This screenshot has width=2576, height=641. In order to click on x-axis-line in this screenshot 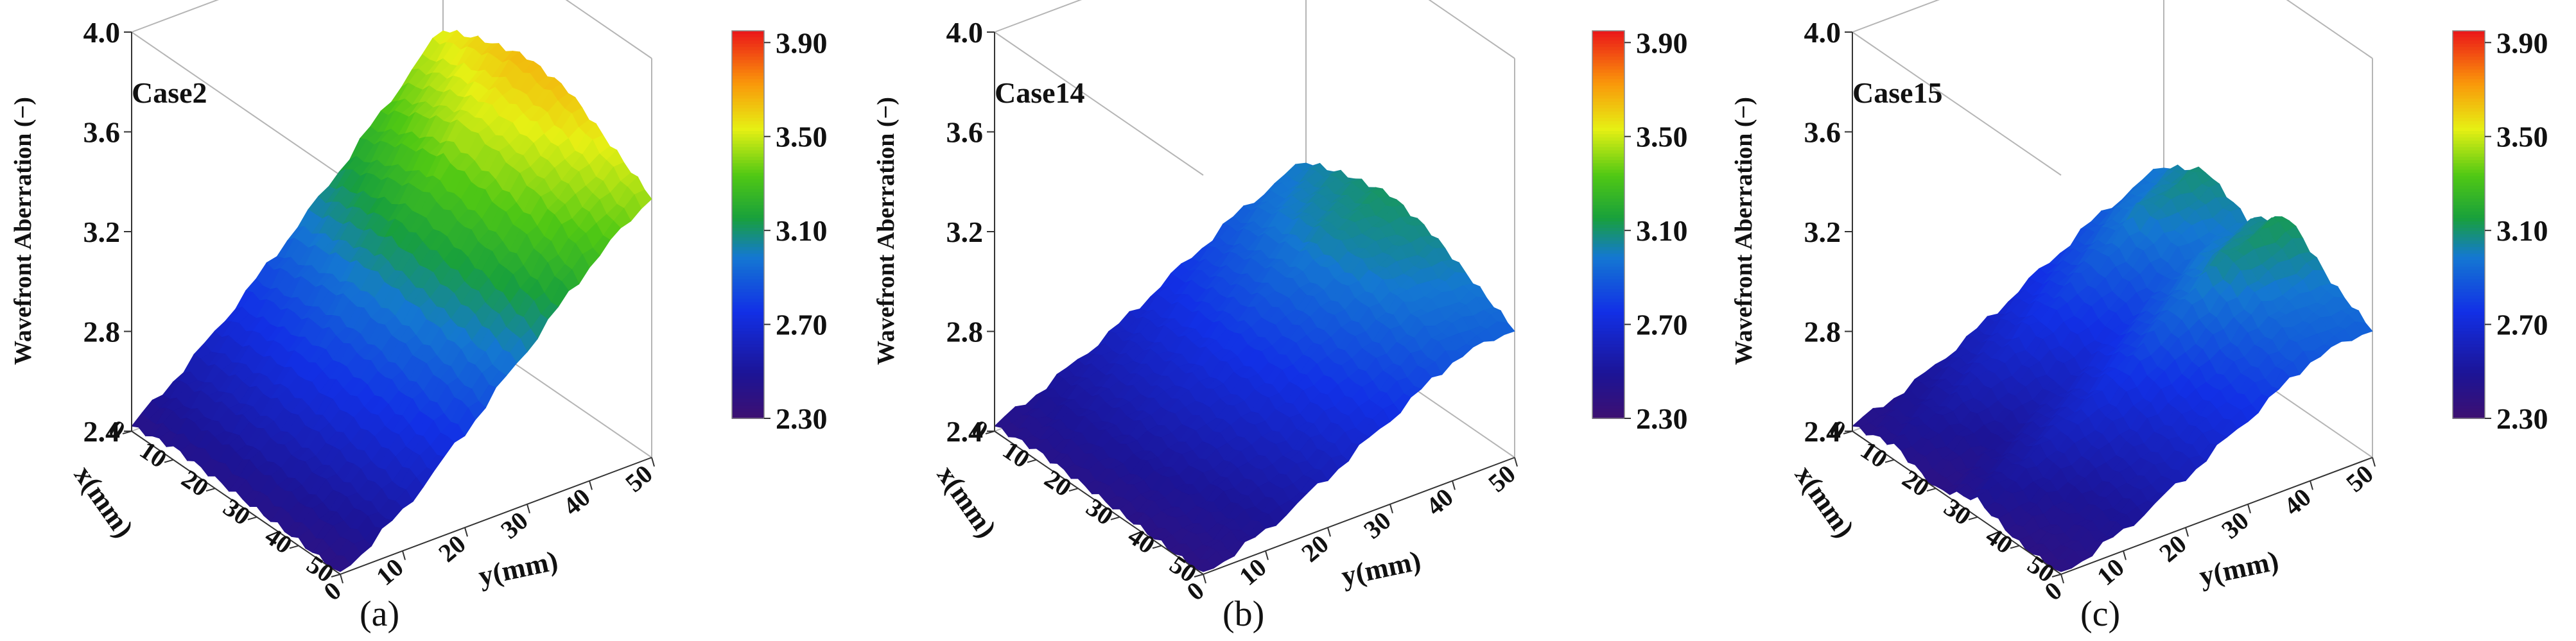, I will do `click(236, 503)`.